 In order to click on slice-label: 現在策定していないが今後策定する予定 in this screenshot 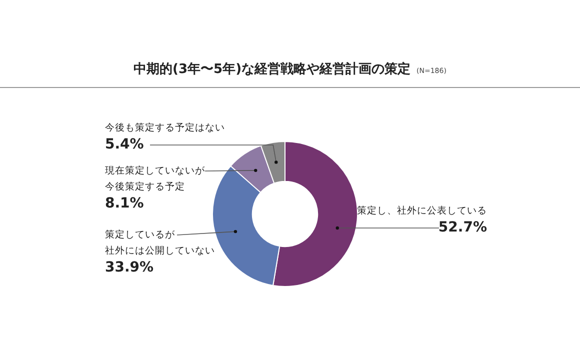, I will do `click(155, 178)`.